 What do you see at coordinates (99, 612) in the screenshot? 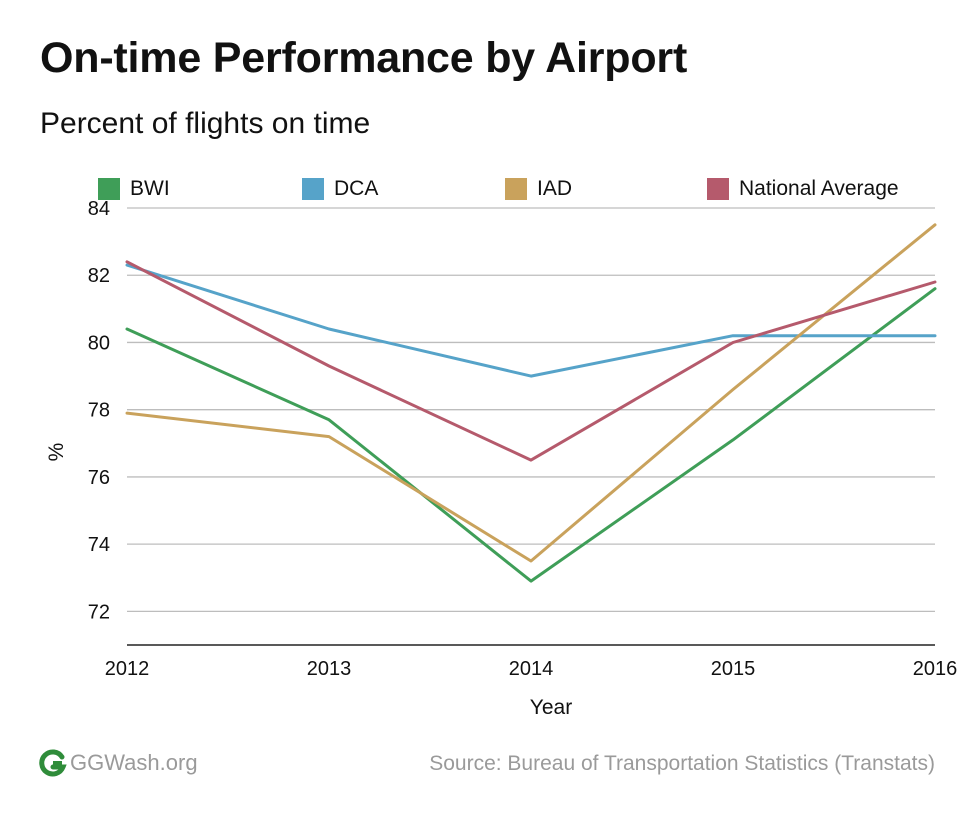
I see `y-tick-label-72: 72` at bounding box center [99, 612].